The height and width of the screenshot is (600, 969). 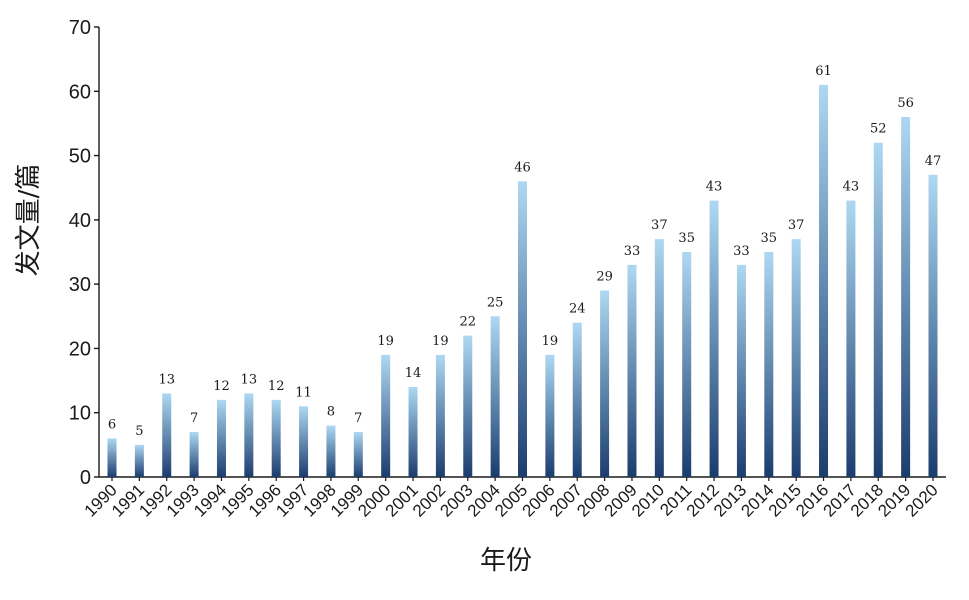 What do you see at coordinates (823, 71) in the screenshot?
I see `data-label: 61` at bounding box center [823, 71].